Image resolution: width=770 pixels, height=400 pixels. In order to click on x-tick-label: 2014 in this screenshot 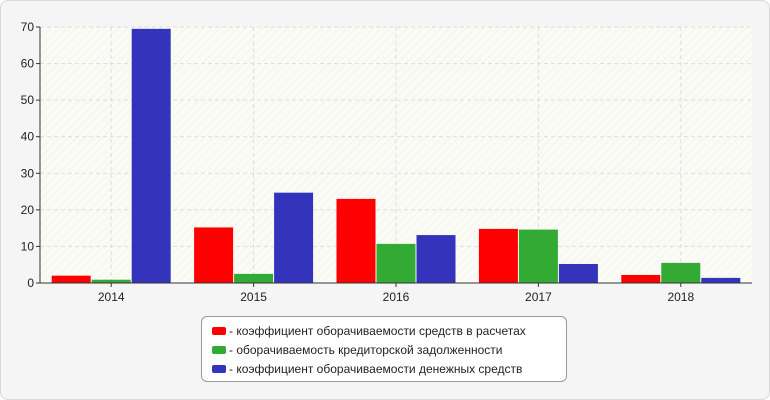, I will do `click(111, 295)`.